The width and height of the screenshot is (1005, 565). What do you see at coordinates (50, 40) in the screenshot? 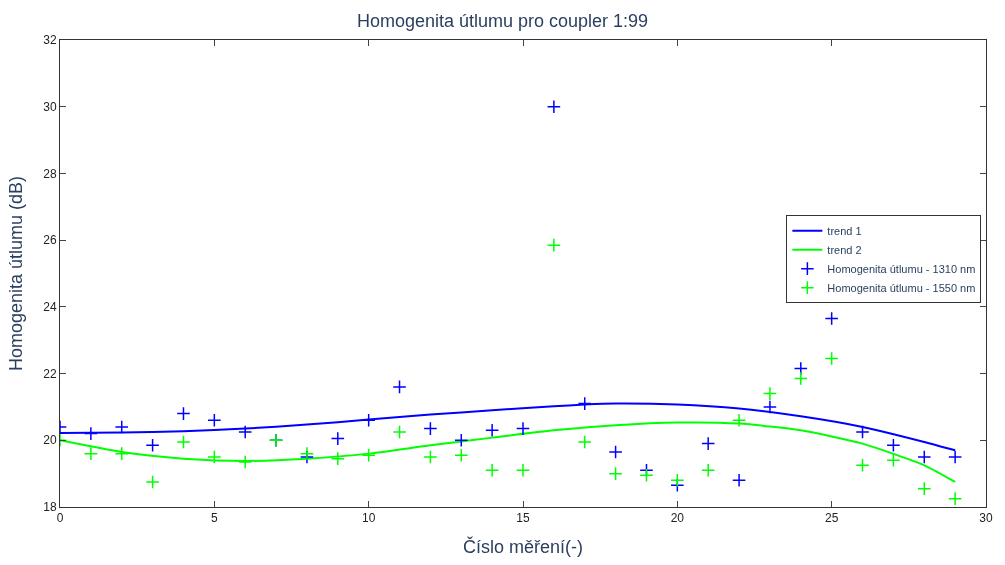
I see `y-tick-label: 32` at bounding box center [50, 40].